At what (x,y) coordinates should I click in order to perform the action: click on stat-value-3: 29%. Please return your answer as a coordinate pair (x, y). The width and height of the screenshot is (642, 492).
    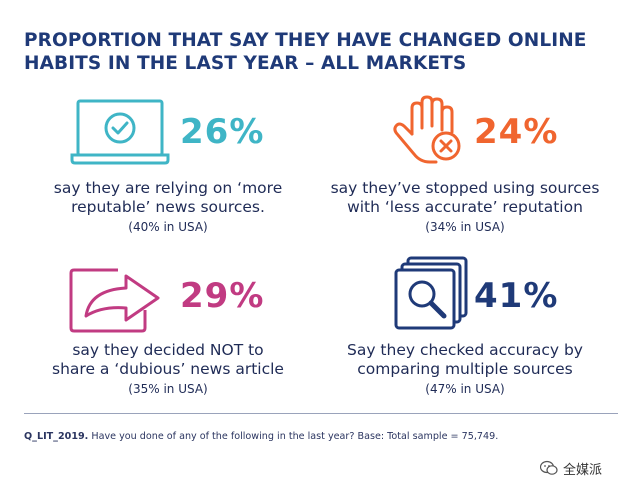
    Looking at the image, I should click on (222, 296).